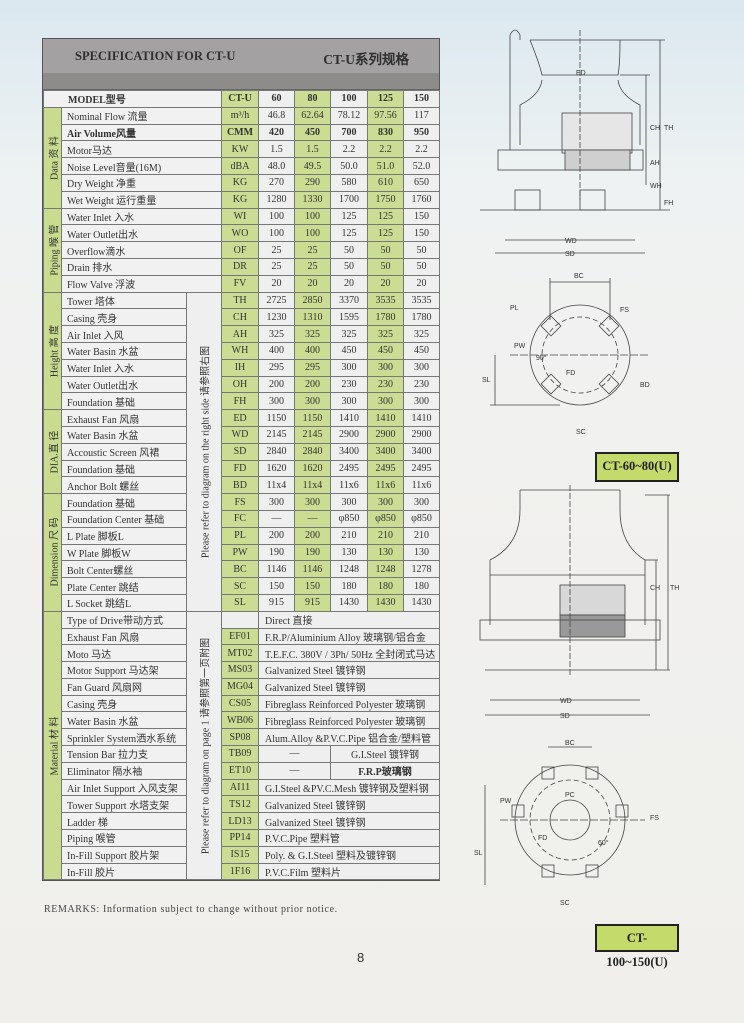 The width and height of the screenshot is (744, 1023). What do you see at coordinates (312, 384) in the screenshot?
I see `row-value: 200` at bounding box center [312, 384].